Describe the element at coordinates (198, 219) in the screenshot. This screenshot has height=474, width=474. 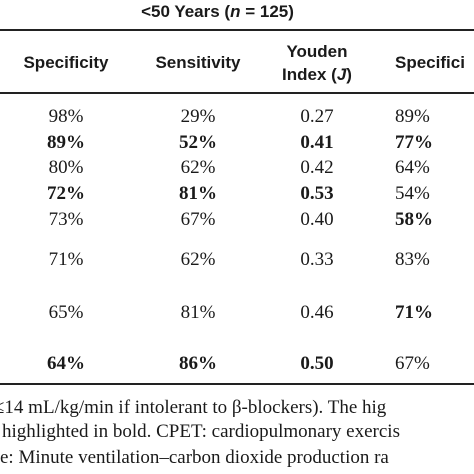
I see `cell-sensitivity: 67%` at that location.